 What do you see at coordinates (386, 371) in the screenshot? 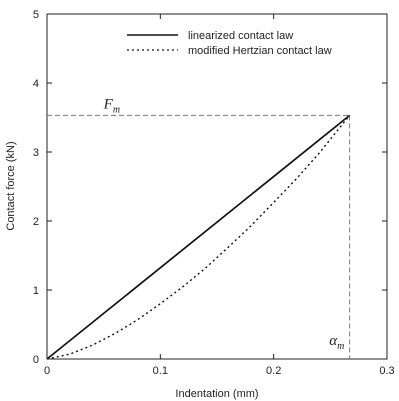
I see `x-tick-label: 0.3` at bounding box center [386, 371].